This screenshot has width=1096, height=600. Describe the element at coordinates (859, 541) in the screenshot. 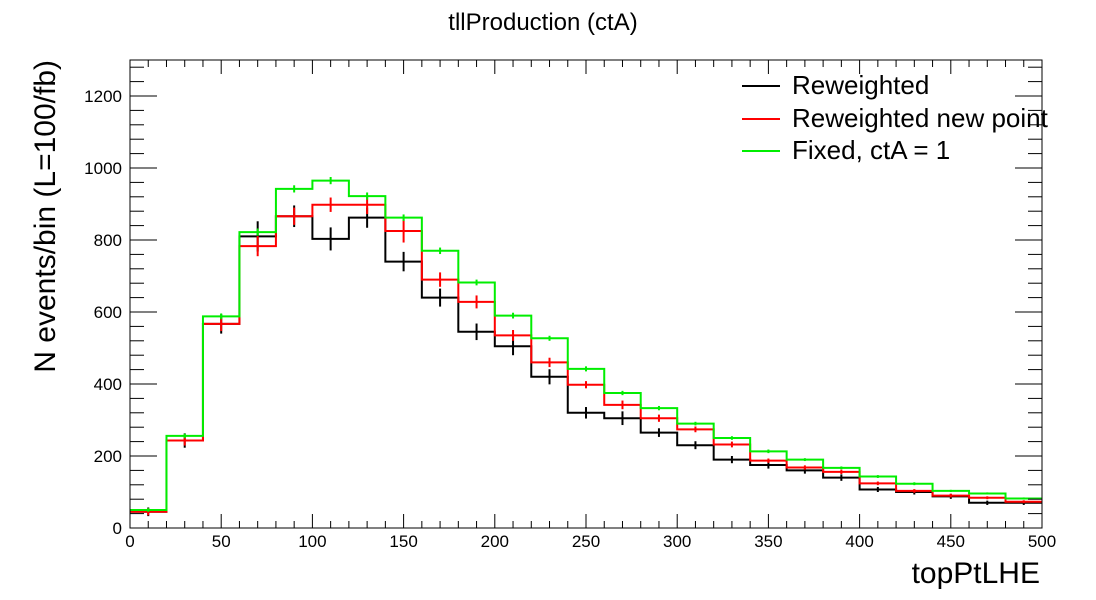

I see `x-tick-label: 400` at that location.